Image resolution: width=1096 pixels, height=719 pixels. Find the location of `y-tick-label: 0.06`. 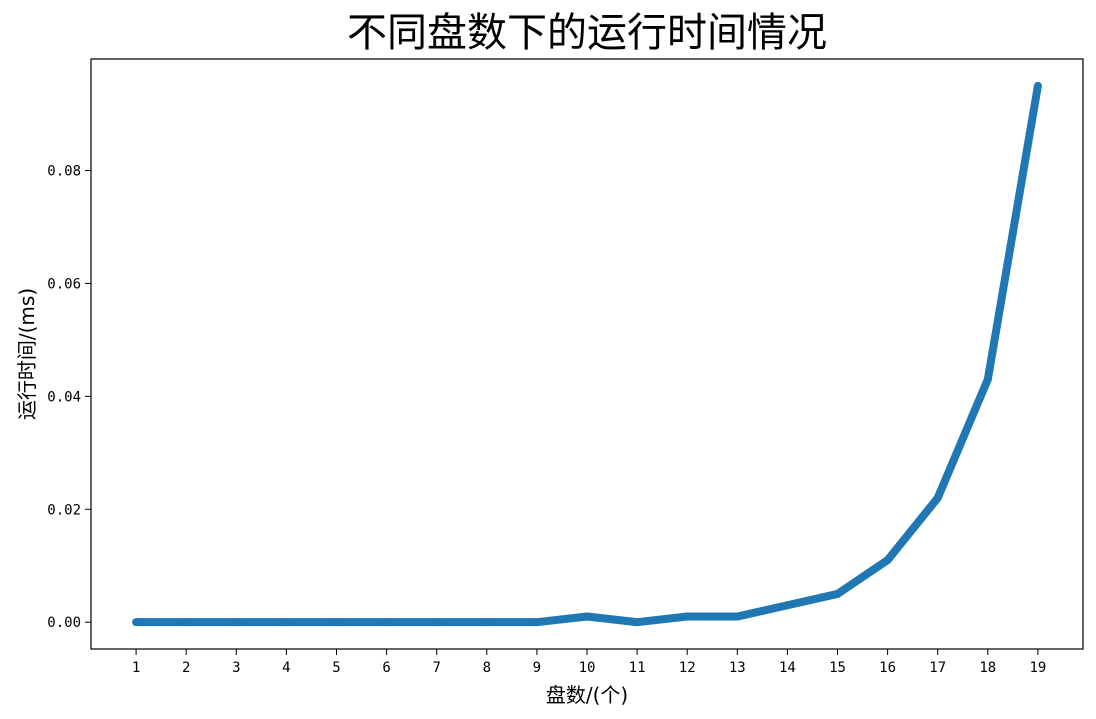

y-tick-label: 0.06 is located at coordinates (64, 284).